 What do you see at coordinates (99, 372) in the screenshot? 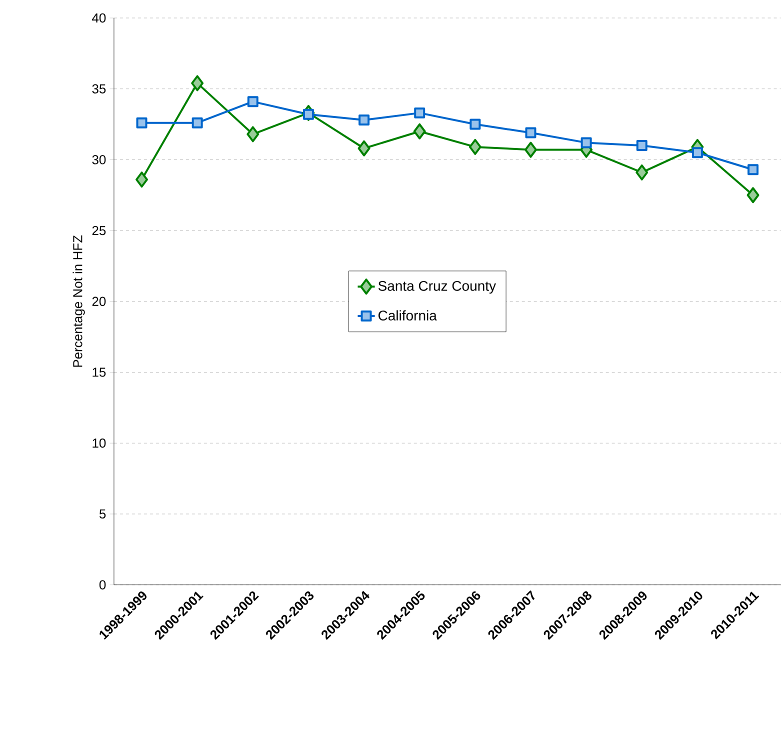
I see `y-tick-label: 15` at bounding box center [99, 372].